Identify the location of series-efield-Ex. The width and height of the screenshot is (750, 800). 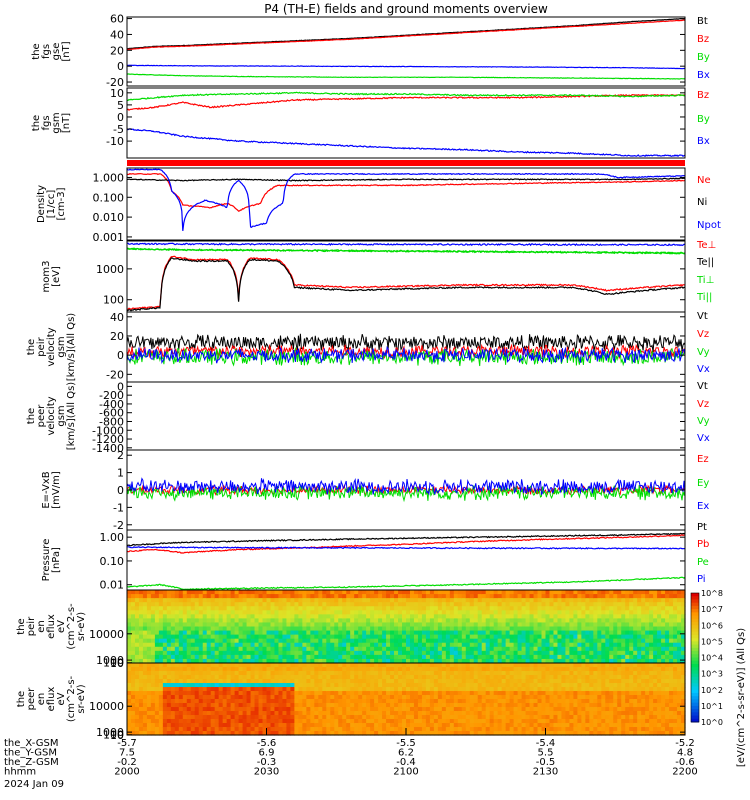
(406, 486).